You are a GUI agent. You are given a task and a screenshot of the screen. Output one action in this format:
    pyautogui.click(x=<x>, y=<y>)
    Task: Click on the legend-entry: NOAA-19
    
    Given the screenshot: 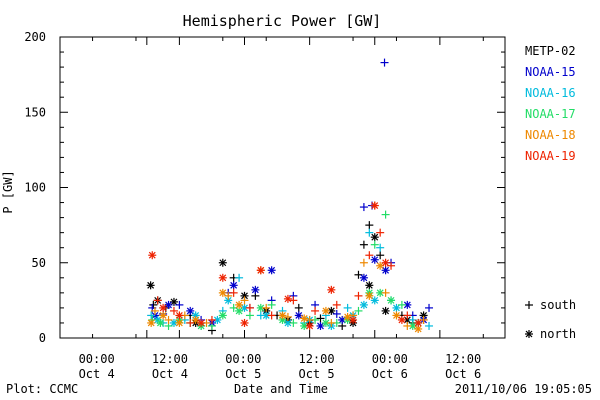 What is the action you would take?
    pyautogui.click(x=550, y=156)
    